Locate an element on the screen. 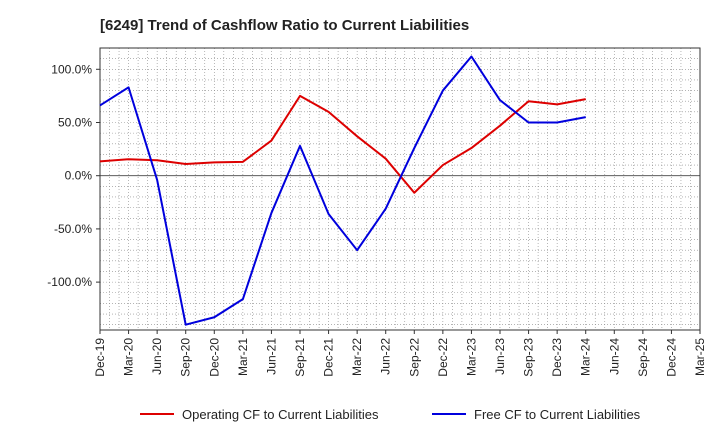  x-tick-label: Mar-23 is located at coordinates (471, 357).